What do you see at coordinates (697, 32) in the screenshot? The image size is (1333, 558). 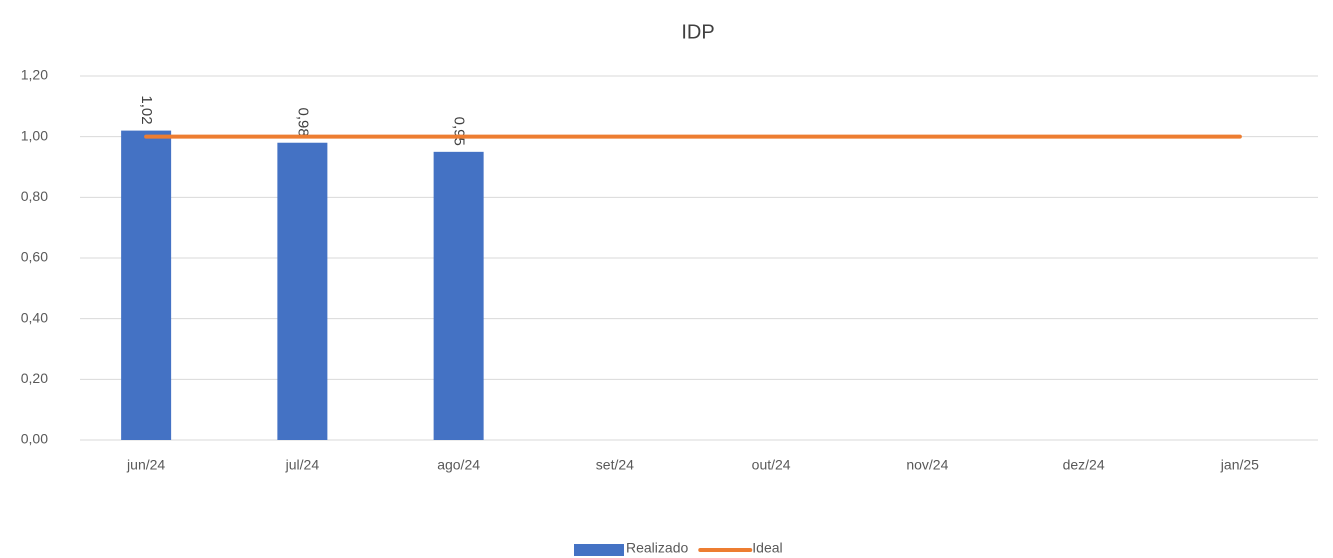 I see `chart-title: IDP` at bounding box center [697, 32].